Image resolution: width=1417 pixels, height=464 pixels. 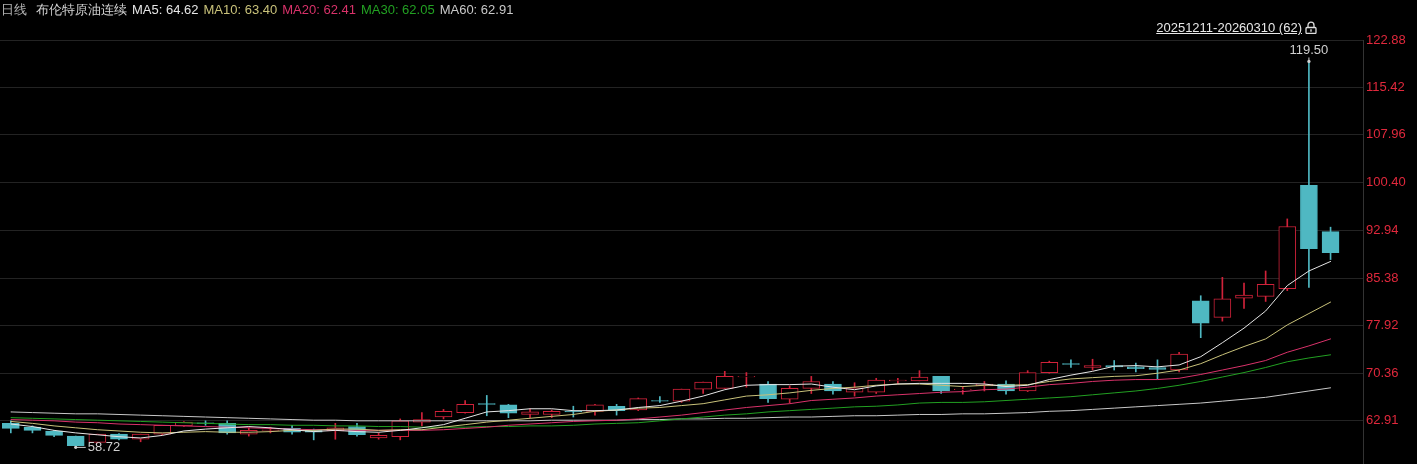 What do you see at coordinates (1229, 28) in the screenshot?
I see `text: 20251211-20260310 (62)` at bounding box center [1229, 28].